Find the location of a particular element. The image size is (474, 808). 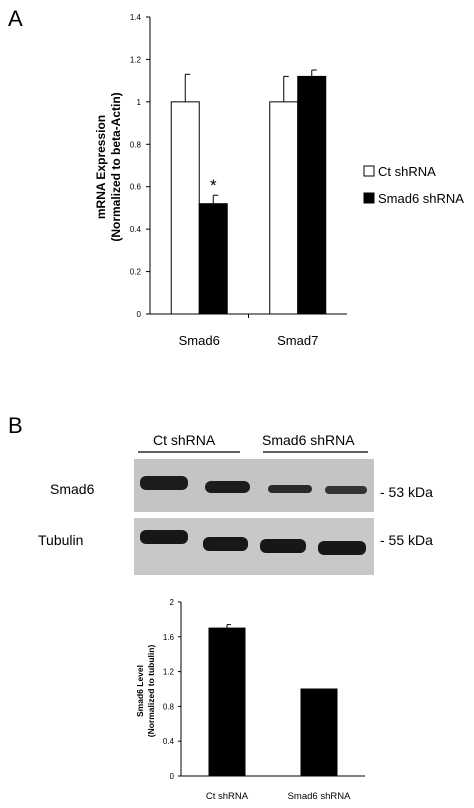

chart-a-y-tick-label: 0.2 is located at coordinates (136, 272).